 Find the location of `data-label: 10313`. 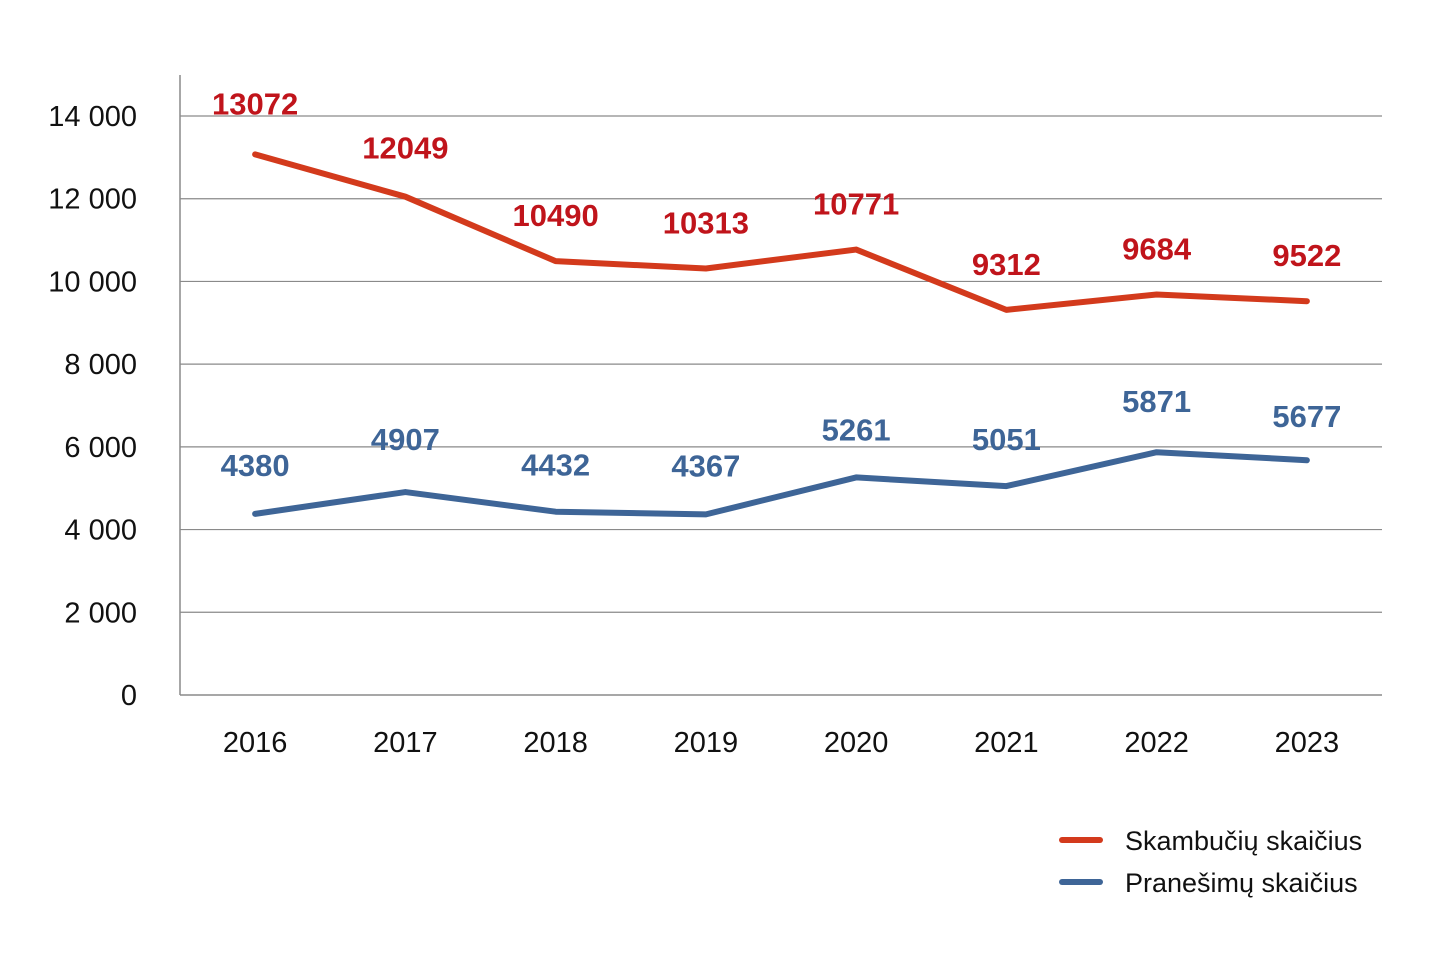

data-label: 10313 is located at coordinates (706, 222).